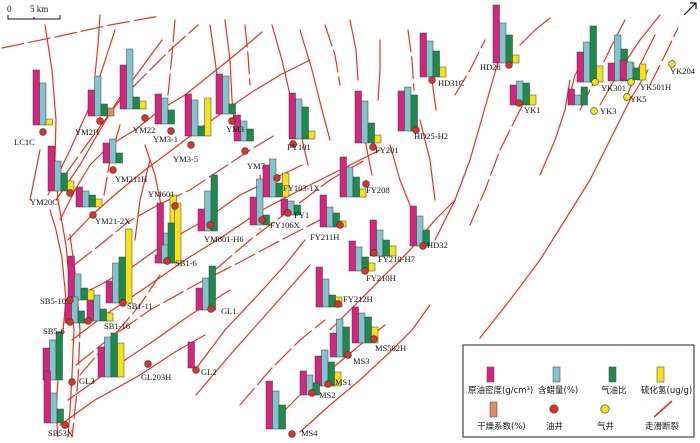  I want to click on well-label-ym7: YM7, so click(256, 166).